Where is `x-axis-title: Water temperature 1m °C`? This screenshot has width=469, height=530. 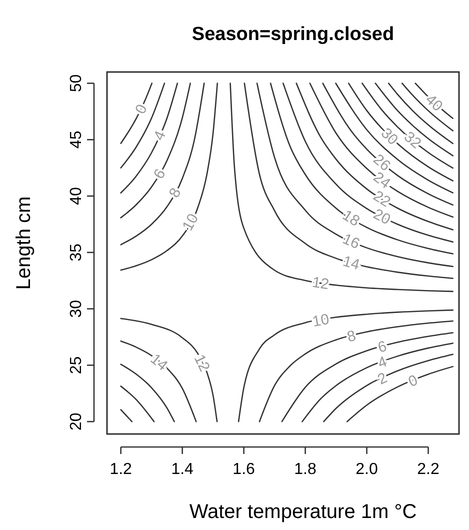 x-axis-title: Water temperature 1m °C is located at coordinates (303, 512).